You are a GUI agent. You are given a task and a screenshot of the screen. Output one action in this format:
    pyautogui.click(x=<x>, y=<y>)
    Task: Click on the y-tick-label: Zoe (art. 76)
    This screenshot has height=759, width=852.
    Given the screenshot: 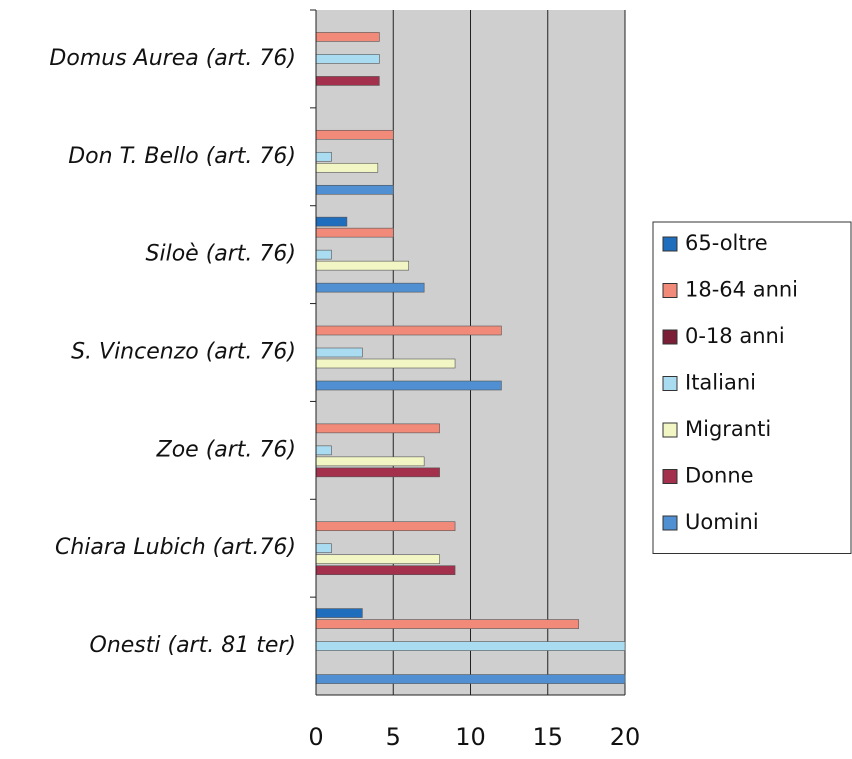 What is the action you would take?
    pyautogui.click(x=226, y=449)
    